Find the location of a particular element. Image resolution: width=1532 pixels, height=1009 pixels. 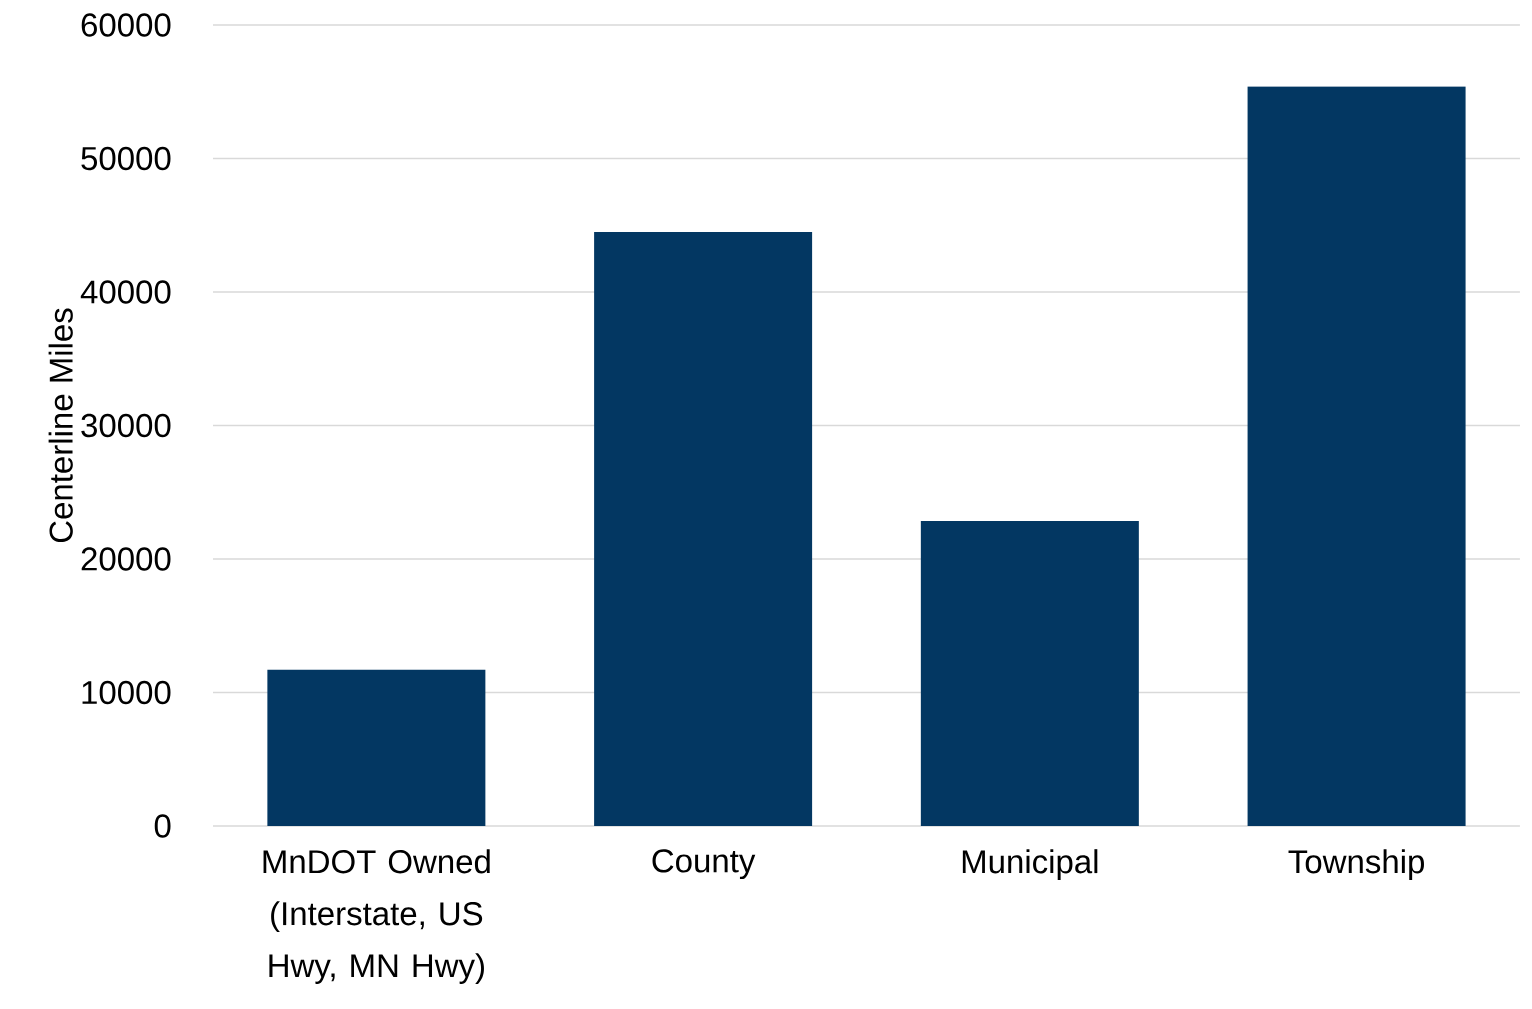

y-tick-label: 40000 is located at coordinates (125, 292).